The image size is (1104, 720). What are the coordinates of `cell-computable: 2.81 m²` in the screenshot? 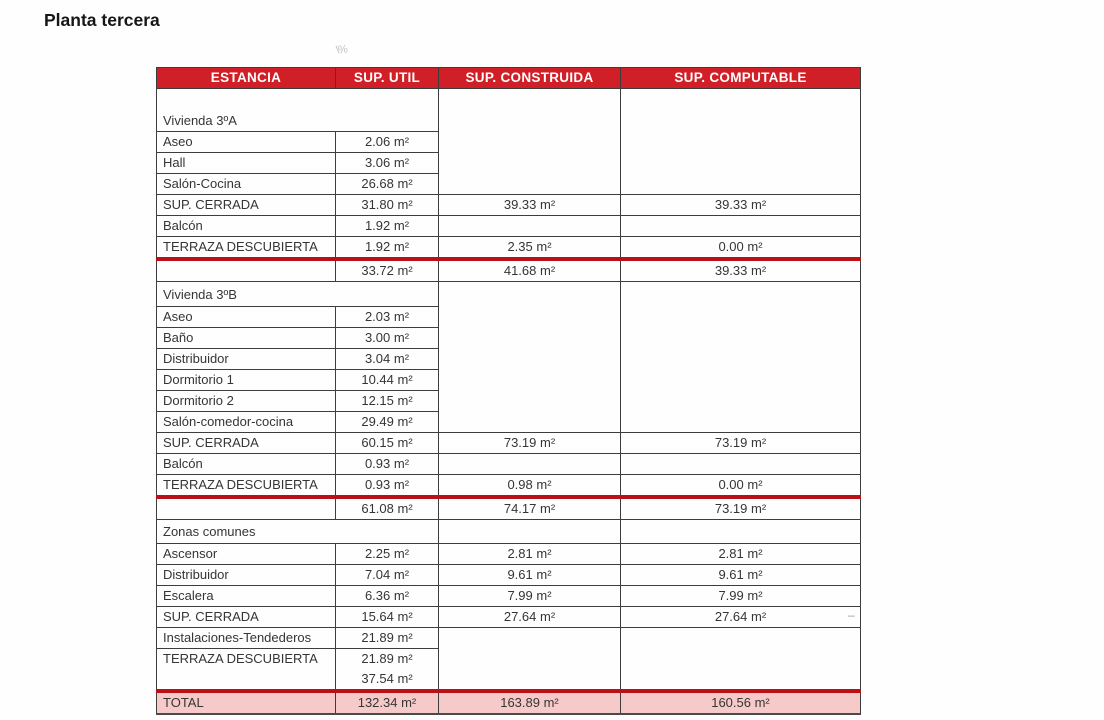 It's located at (740, 554).